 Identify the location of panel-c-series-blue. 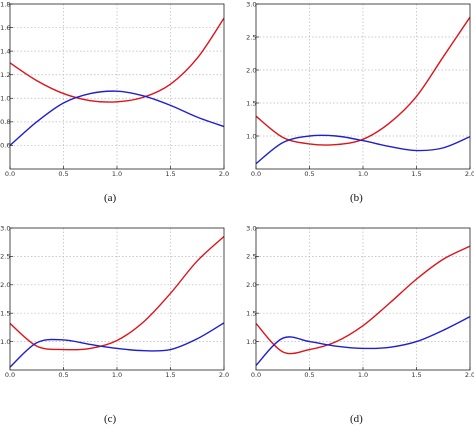
(117, 345).